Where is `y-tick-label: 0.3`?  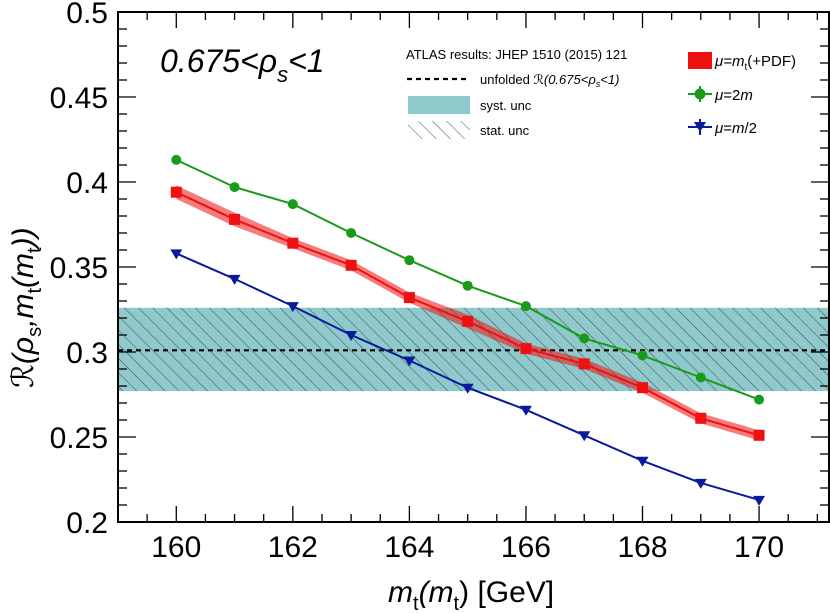 y-tick-label: 0.3 is located at coordinates (87, 353).